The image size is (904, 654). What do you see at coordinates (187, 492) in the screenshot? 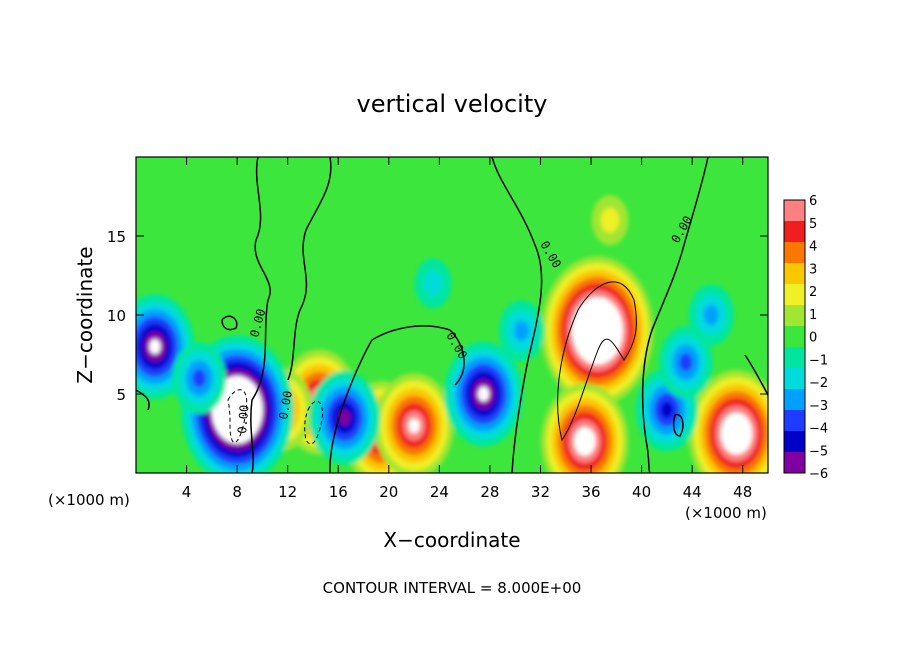
I see `x-tick-label: 4` at bounding box center [187, 492].